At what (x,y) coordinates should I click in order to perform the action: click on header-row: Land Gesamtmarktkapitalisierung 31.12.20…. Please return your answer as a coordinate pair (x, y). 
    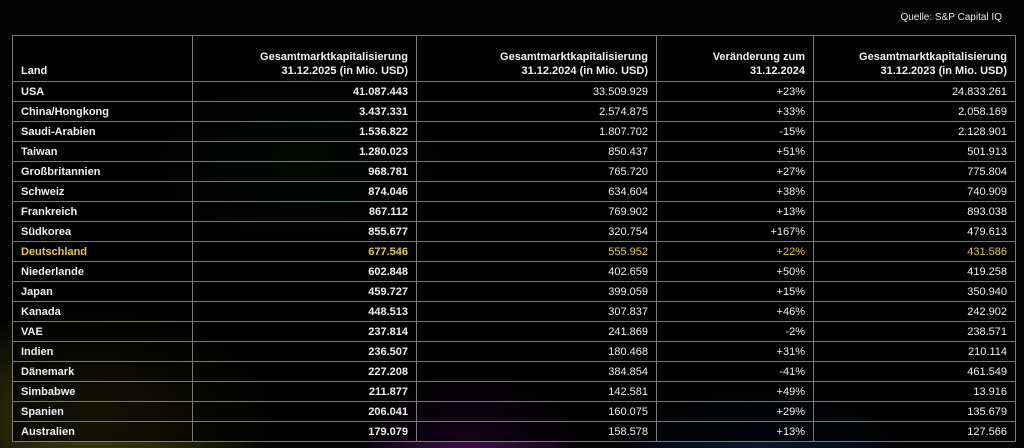
    Looking at the image, I should click on (514, 58).